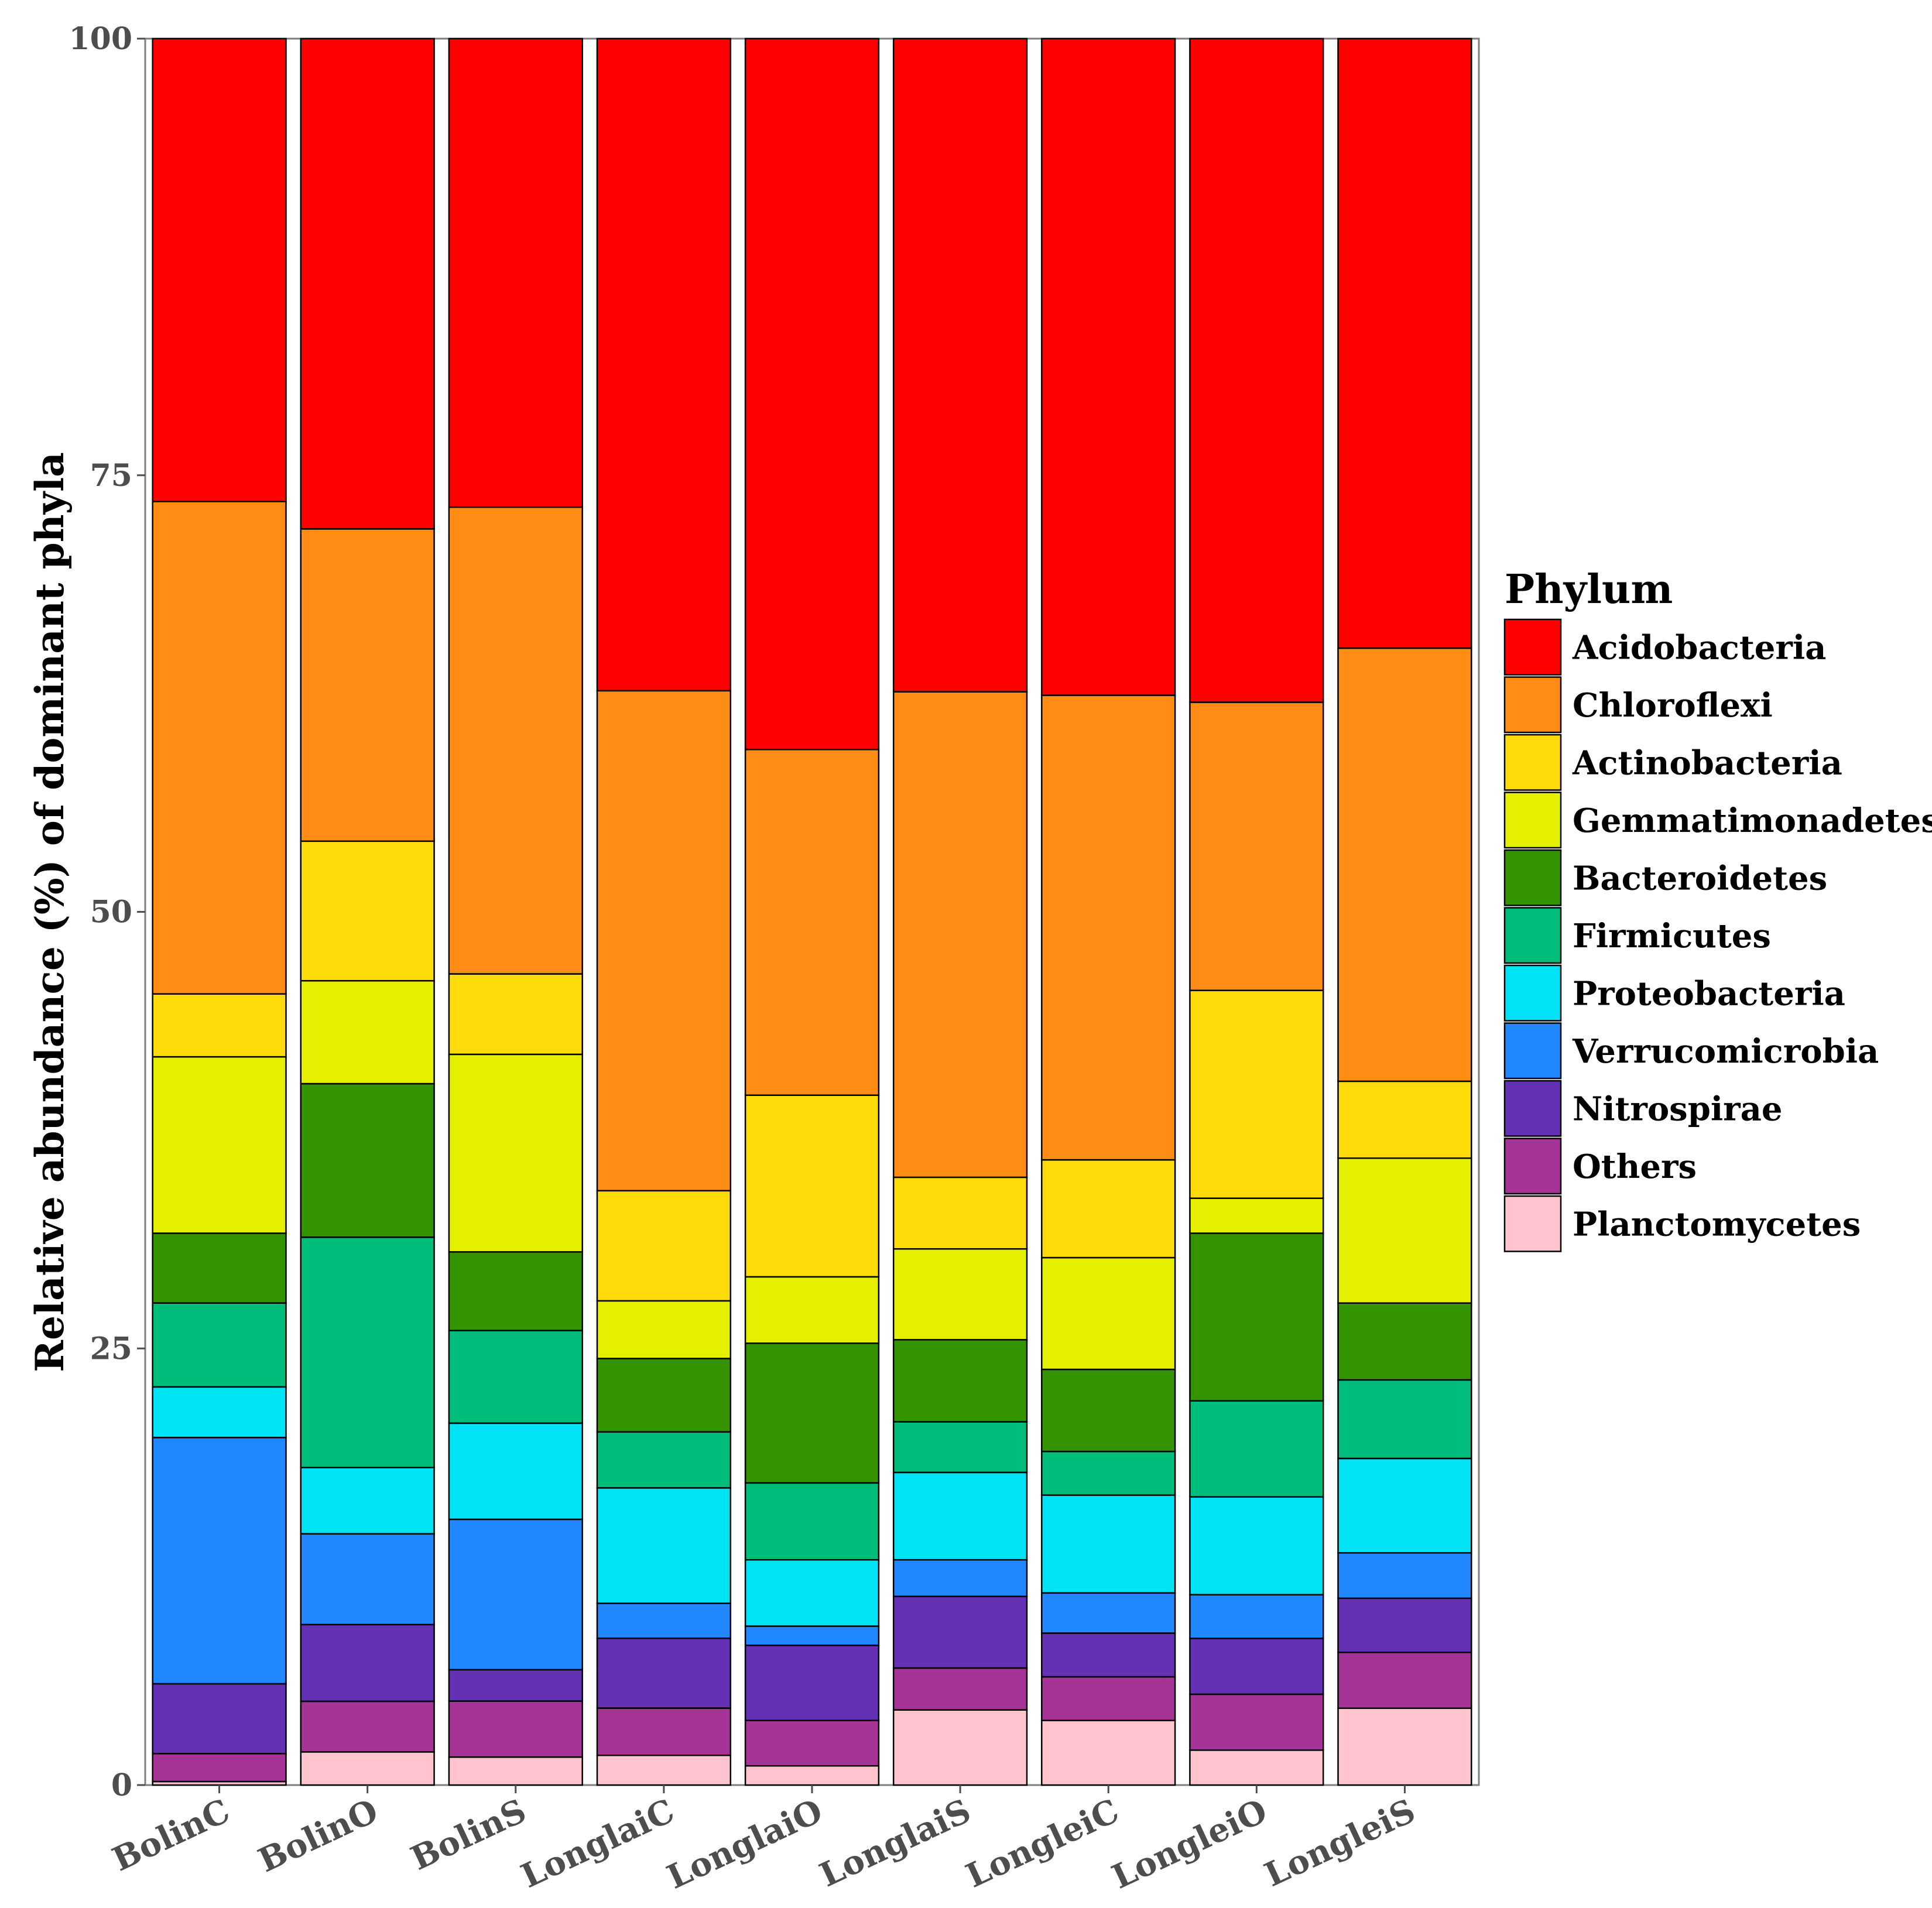  What do you see at coordinates (515, 1471) in the screenshot?
I see `bar-segment-bolins-proteobacteria` at bounding box center [515, 1471].